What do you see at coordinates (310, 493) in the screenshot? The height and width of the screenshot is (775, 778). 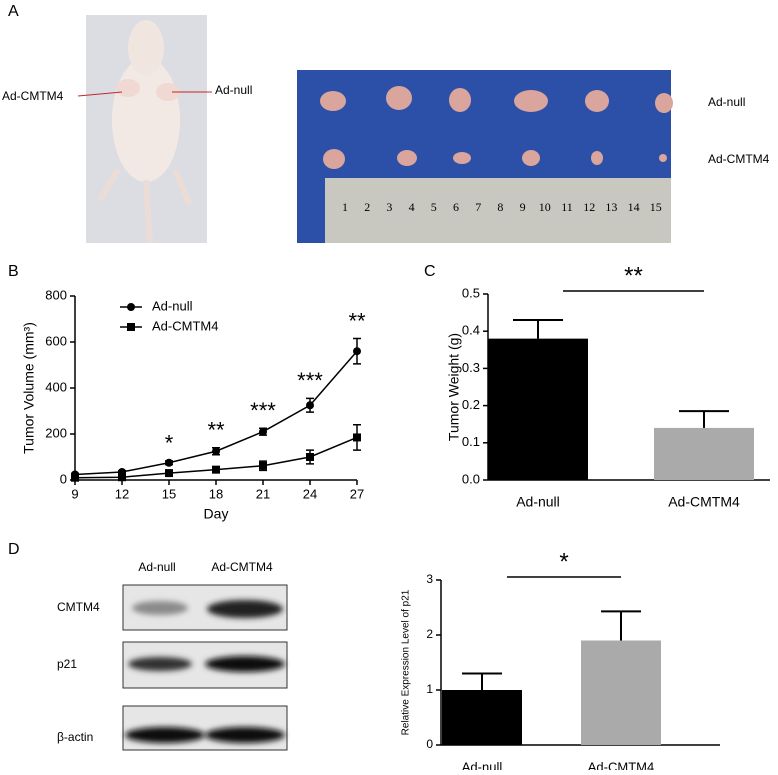 I see `x-tick-label: 24` at bounding box center [310, 493].